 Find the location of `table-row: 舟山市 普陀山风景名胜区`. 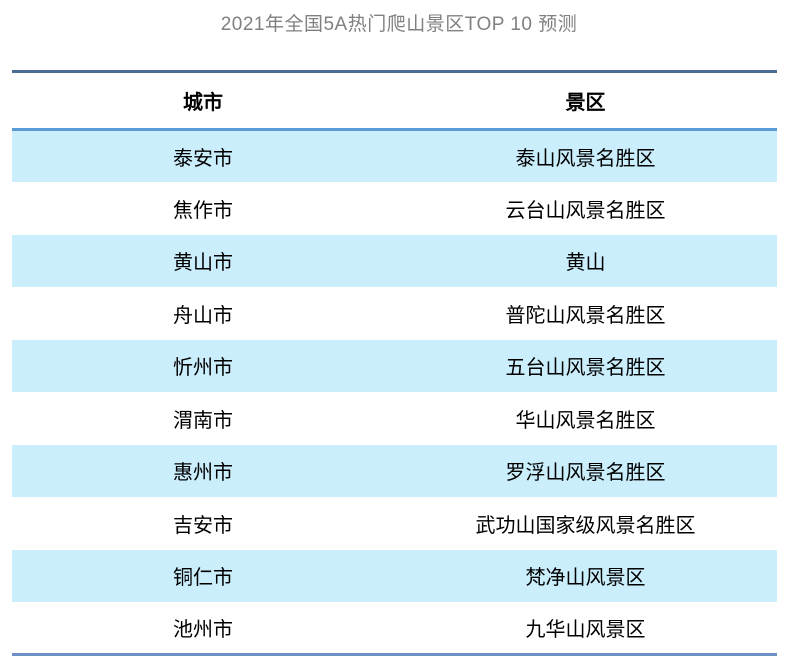

table-row: 舟山市 普陀山风景名胜区 is located at coordinates (394, 313).